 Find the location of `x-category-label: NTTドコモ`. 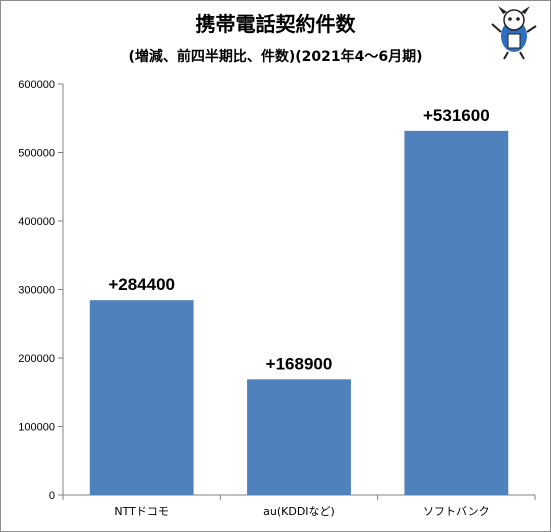

x-category-label: NTTドコモ is located at coordinates (141, 511).